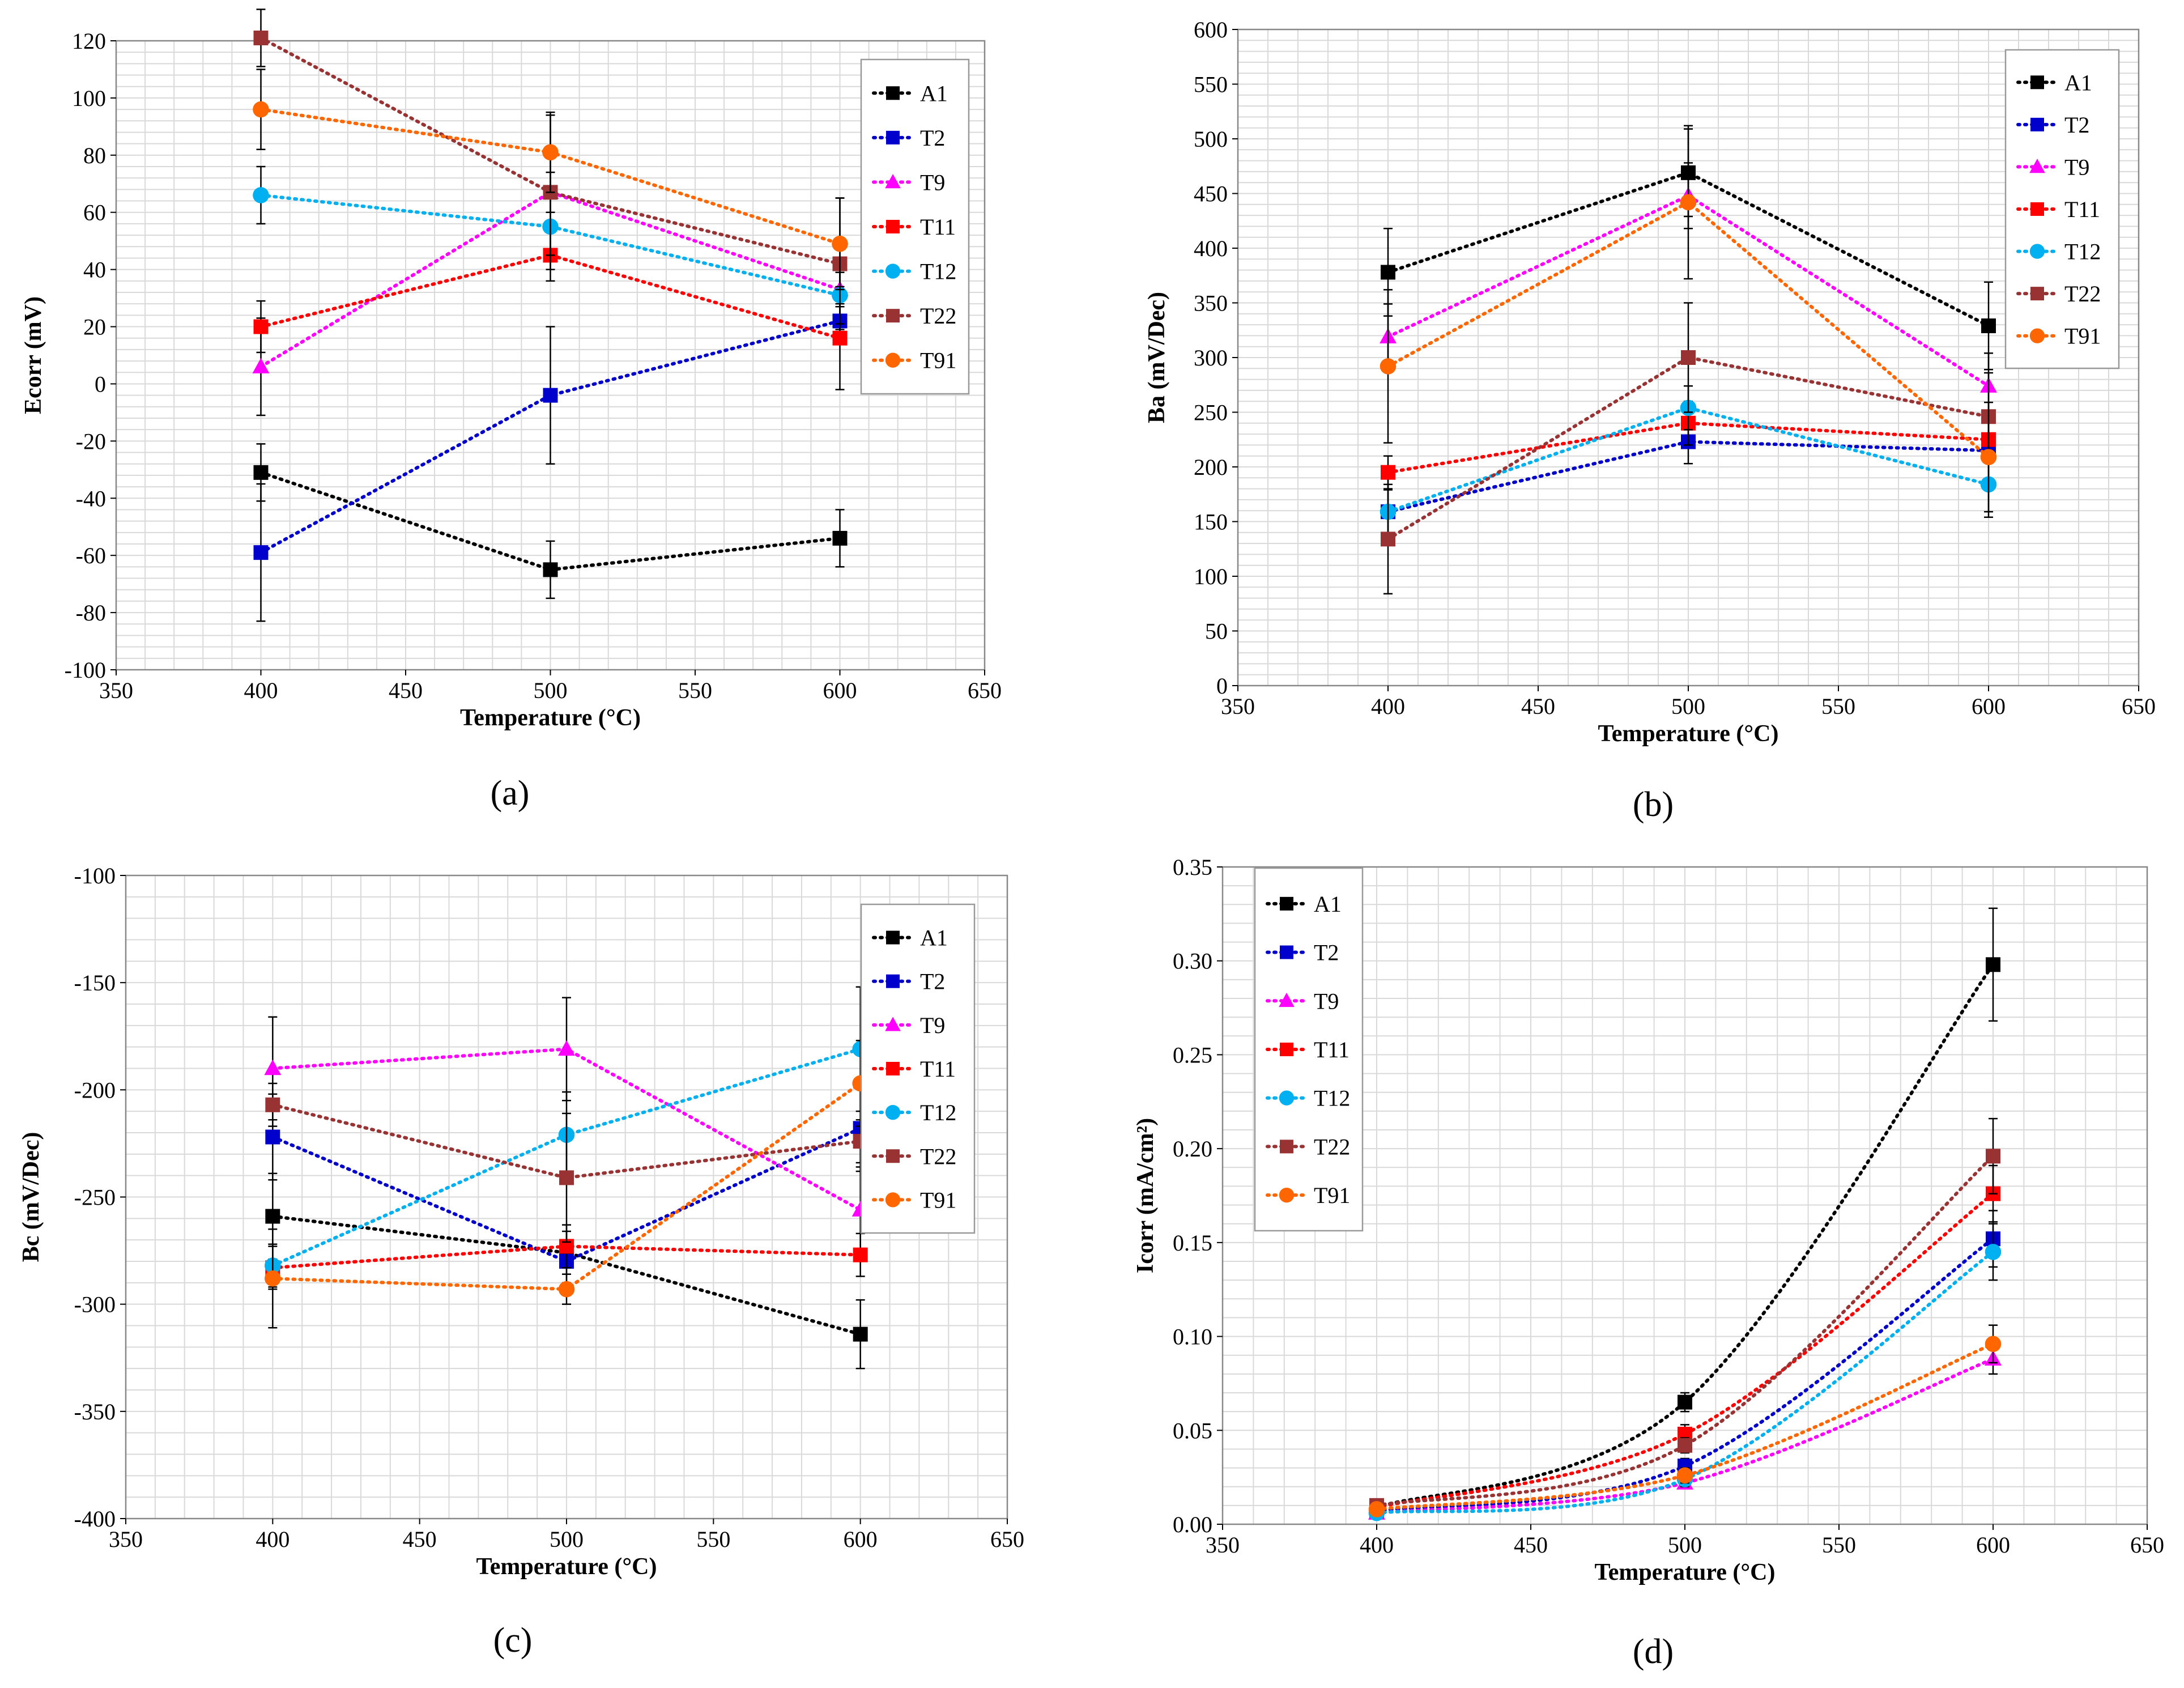 The image size is (2184, 1688). What do you see at coordinates (550, 521) in the screenshot?
I see `series-A1` at bounding box center [550, 521].